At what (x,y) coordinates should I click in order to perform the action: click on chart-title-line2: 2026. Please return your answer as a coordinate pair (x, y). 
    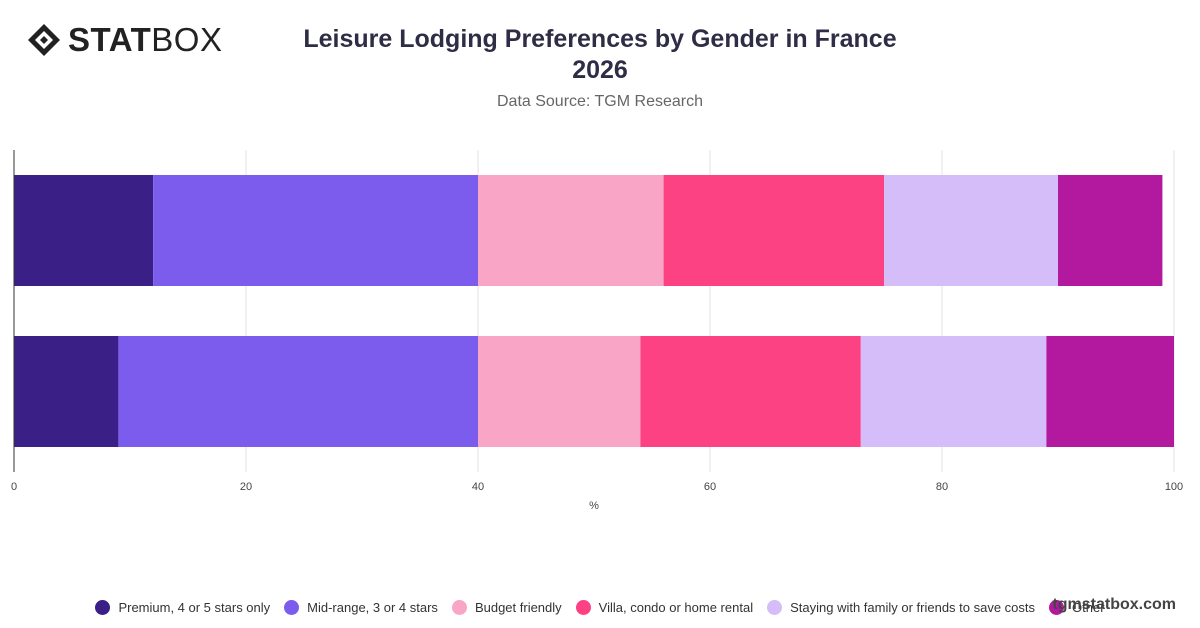
    Looking at the image, I should click on (600, 70).